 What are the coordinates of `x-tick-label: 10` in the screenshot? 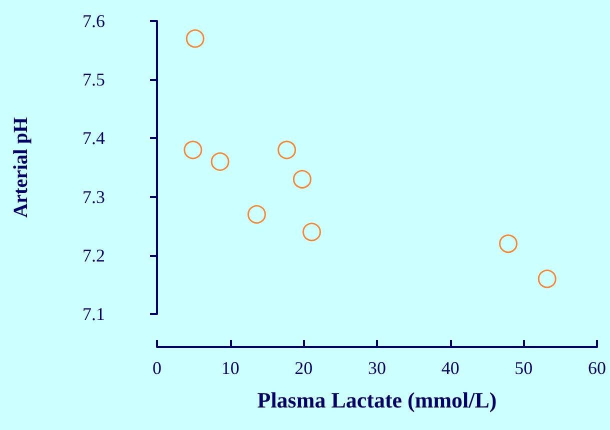 It's located at (230, 368).